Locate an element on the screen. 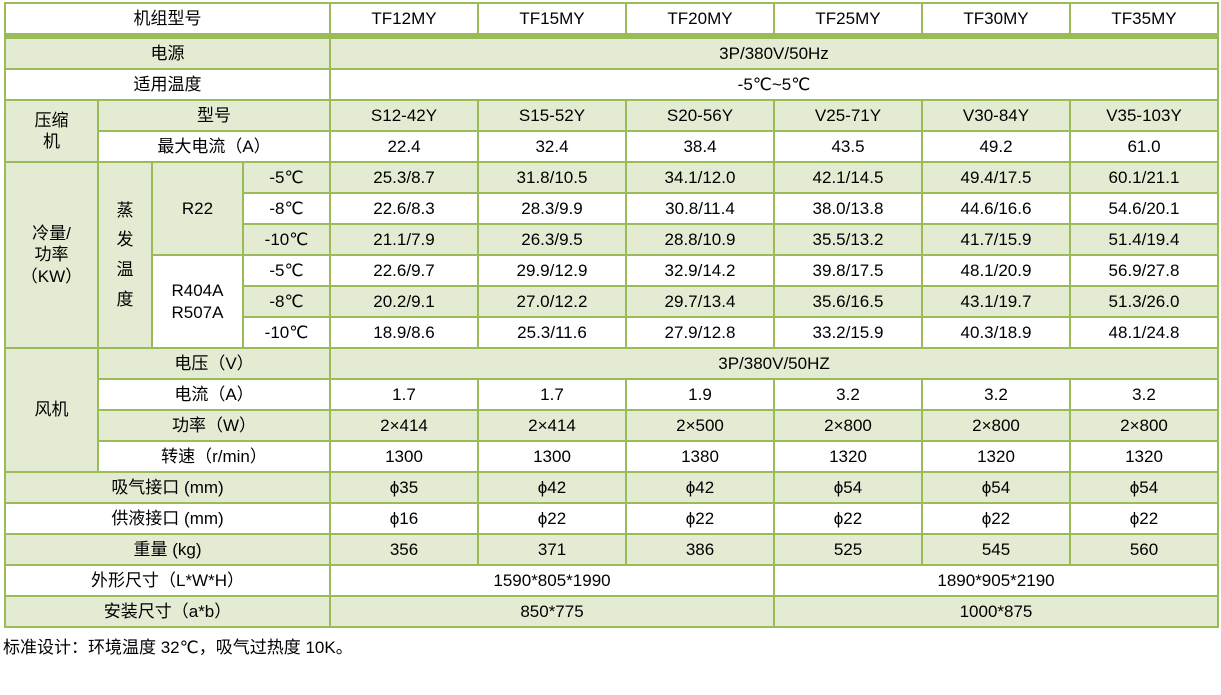 The height and width of the screenshot is (695, 1221). value-cell: 32.9/14.2 is located at coordinates (700, 270).